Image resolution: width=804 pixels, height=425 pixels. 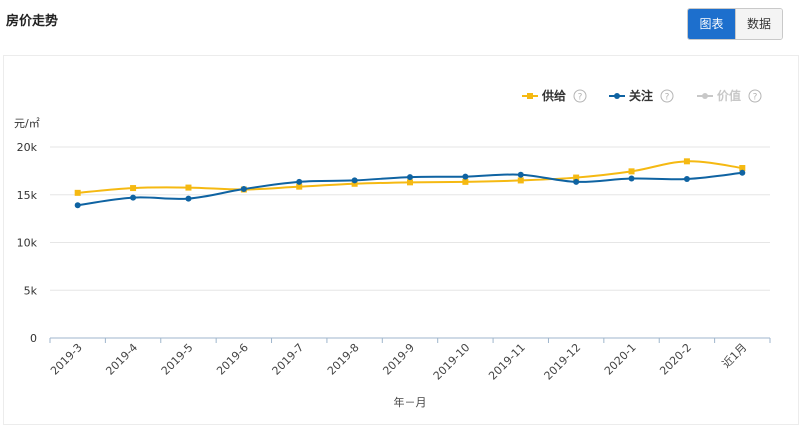 What do you see at coordinates (27, 231) in the screenshot?
I see `y-axis: 0 5k 10k 15k 20k 元/㎡` at bounding box center [27, 231].